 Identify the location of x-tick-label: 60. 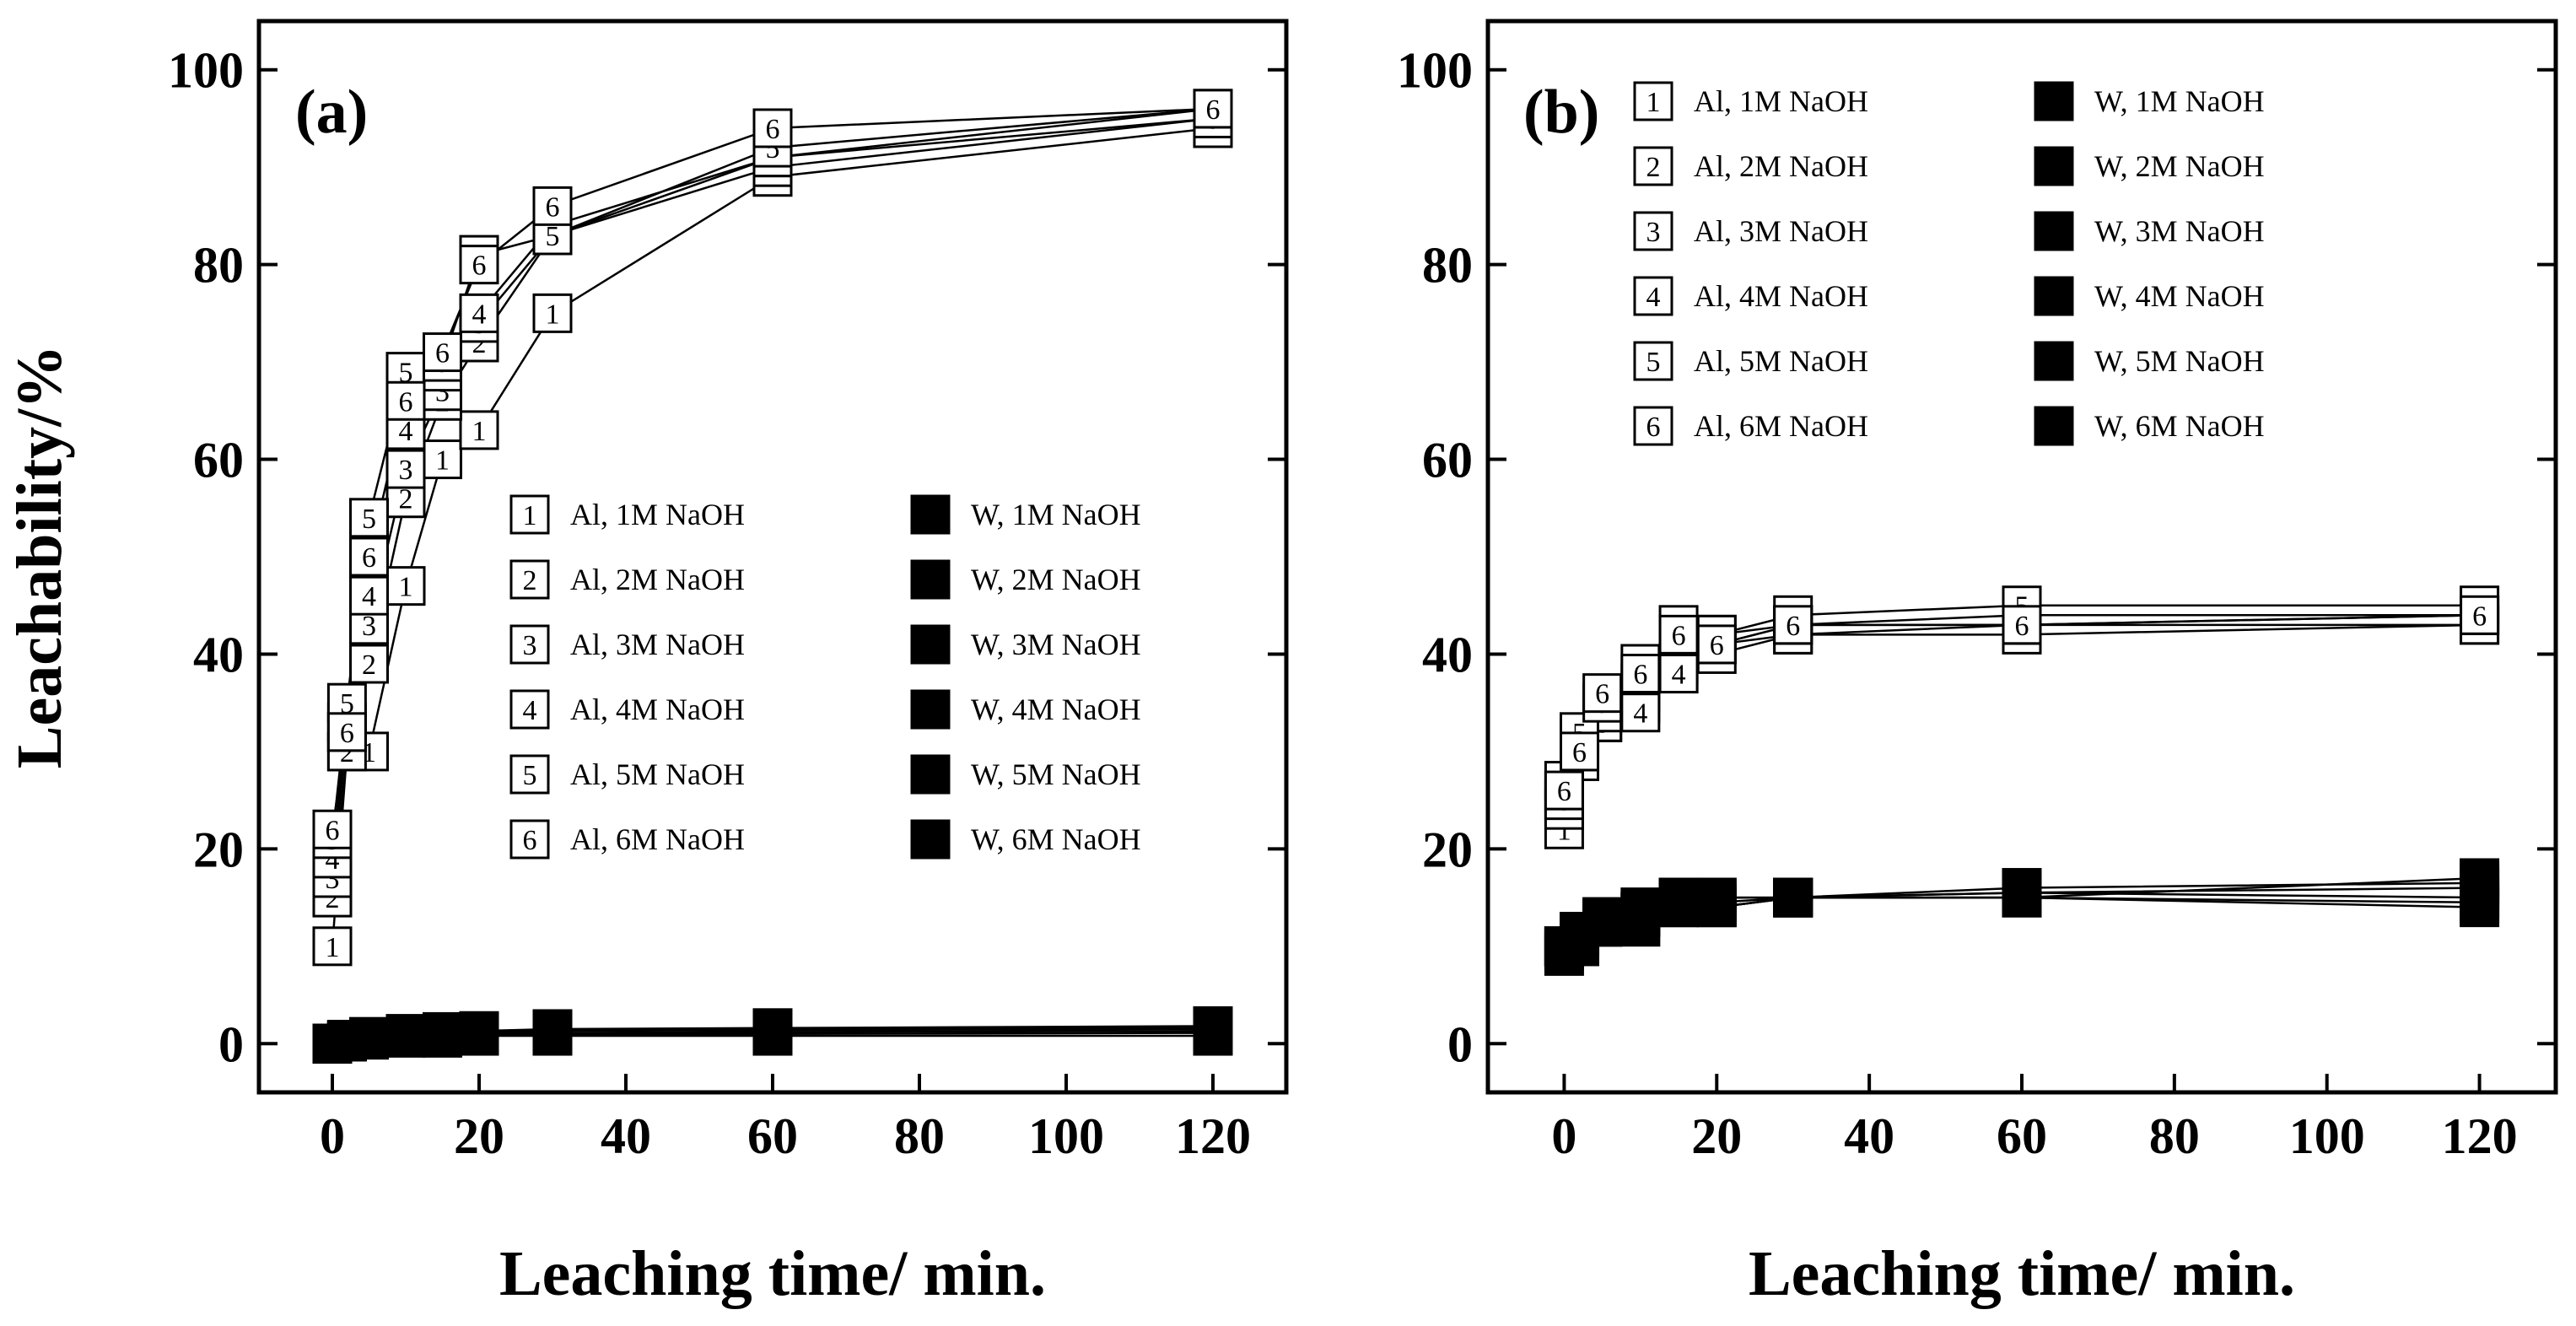
(772, 1136).